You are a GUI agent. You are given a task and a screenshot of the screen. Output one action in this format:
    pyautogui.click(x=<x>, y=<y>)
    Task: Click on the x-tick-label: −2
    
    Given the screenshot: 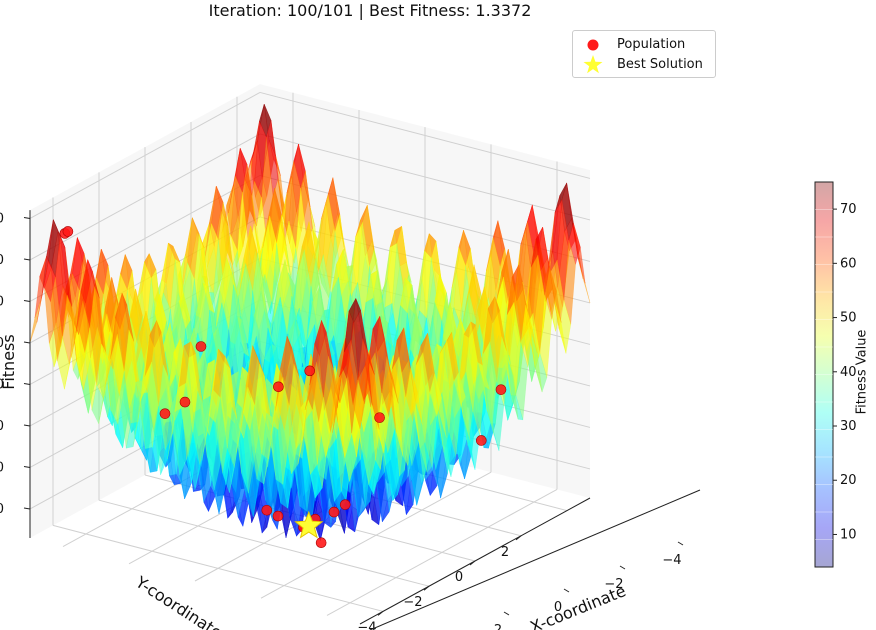 What is the action you would take?
    pyautogui.click(x=613, y=584)
    